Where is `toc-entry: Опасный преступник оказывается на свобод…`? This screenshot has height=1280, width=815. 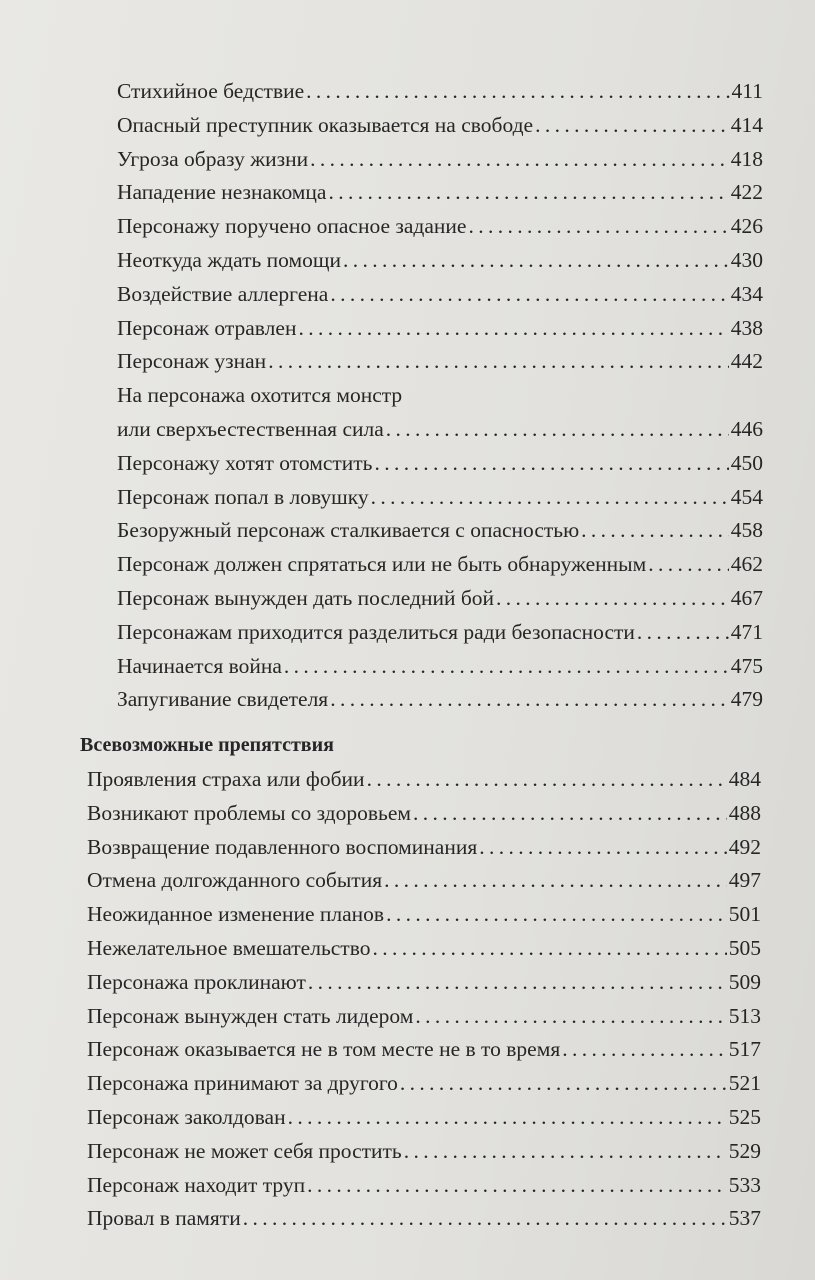
toc-entry: Опасный преступник оказывается на свобод… is located at coordinates (440, 126).